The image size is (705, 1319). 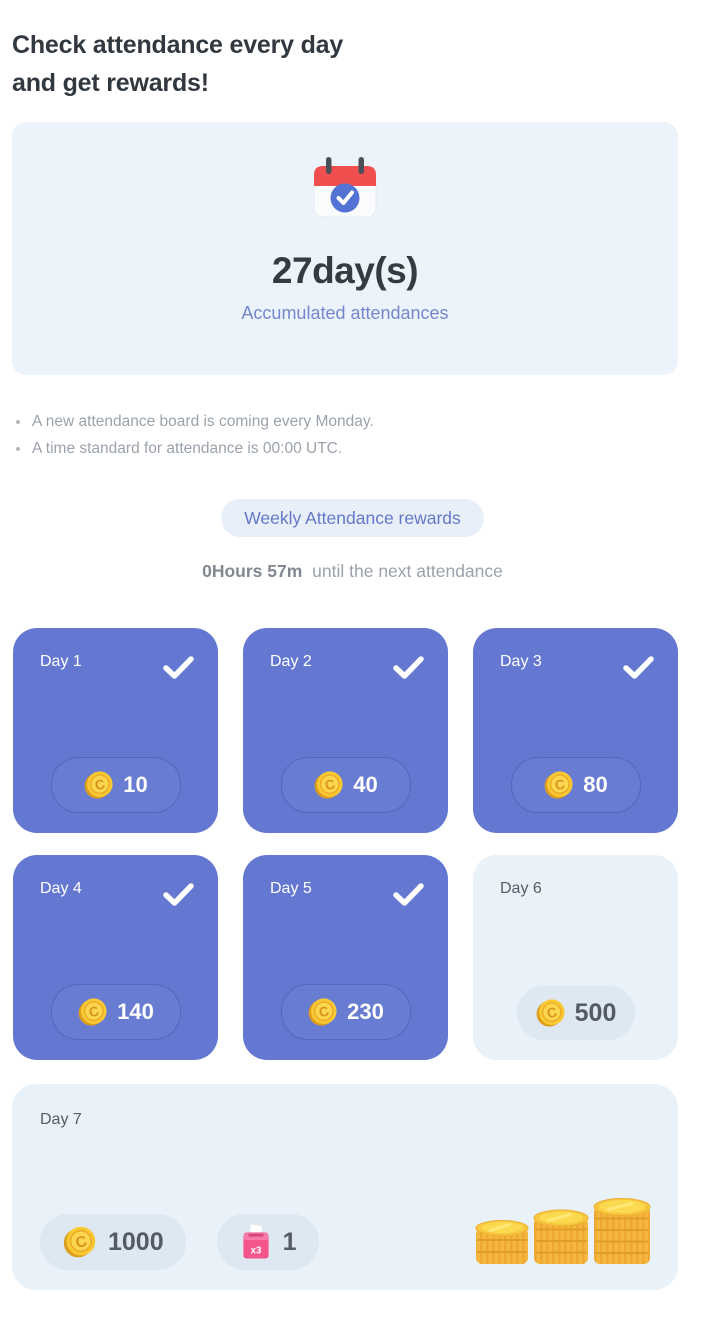 What do you see at coordinates (289, 1241) in the screenshot?
I see `voucher-count: 1` at bounding box center [289, 1241].